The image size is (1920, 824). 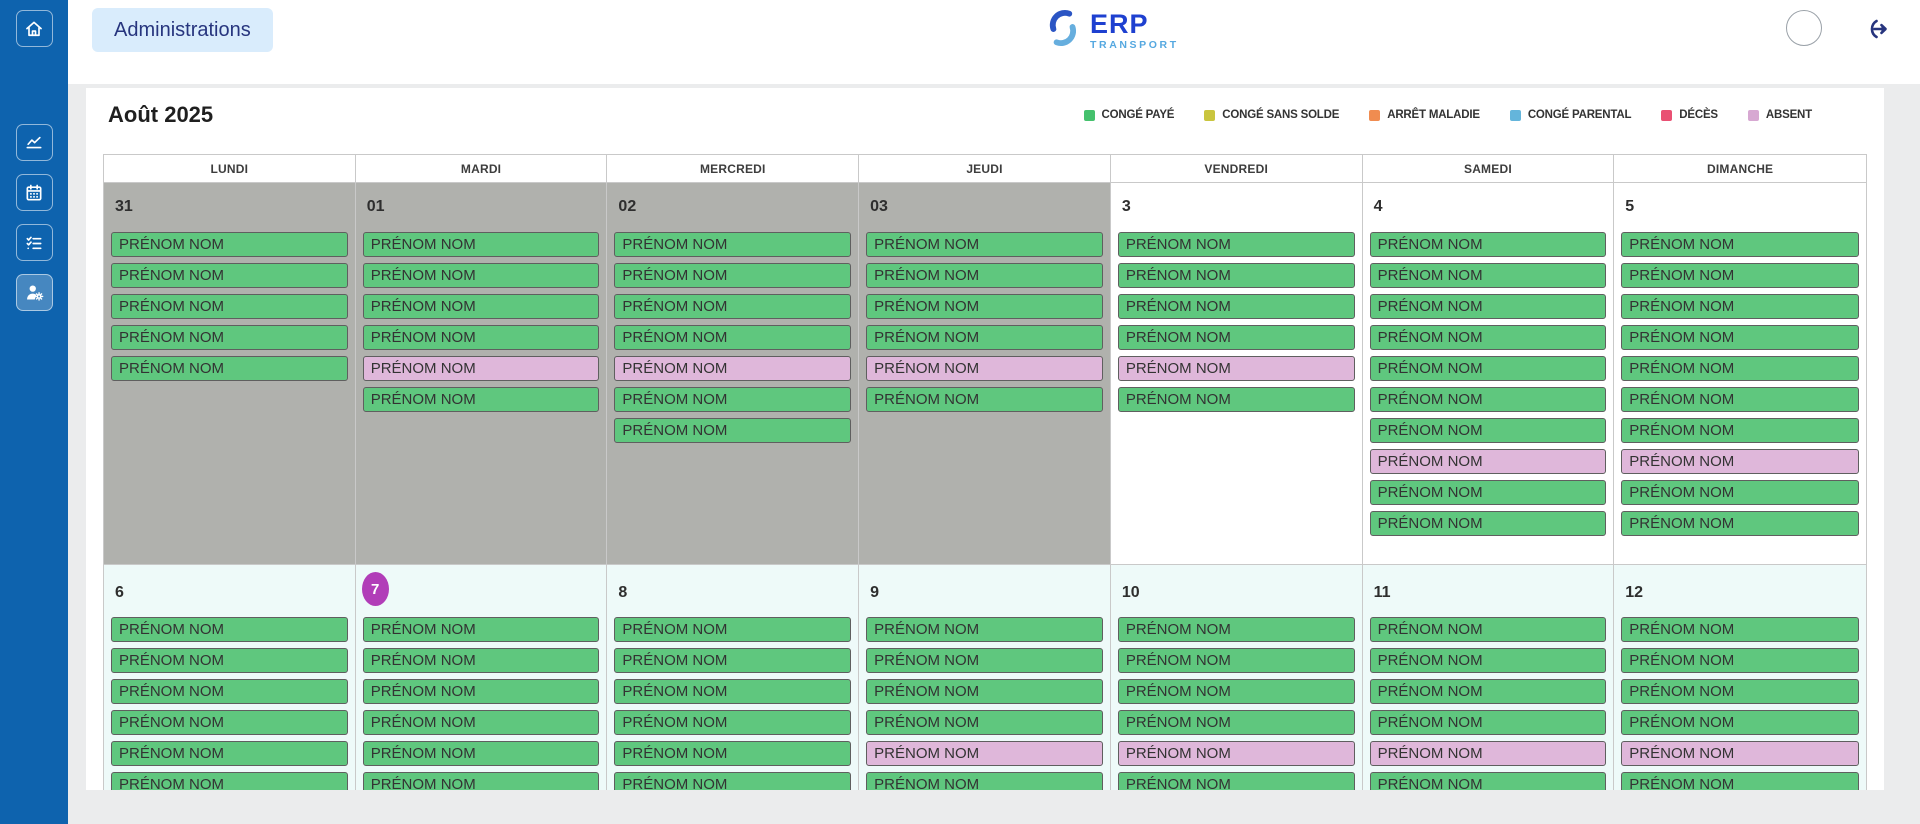 I want to click on sidebar-item-tasks, so click(x=34, y=242).